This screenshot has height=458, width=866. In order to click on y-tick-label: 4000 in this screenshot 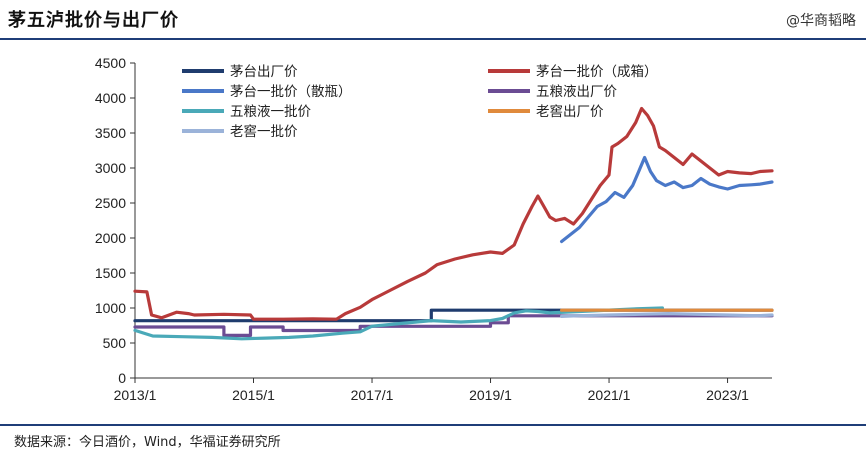, I will do `click(110, 98)`.